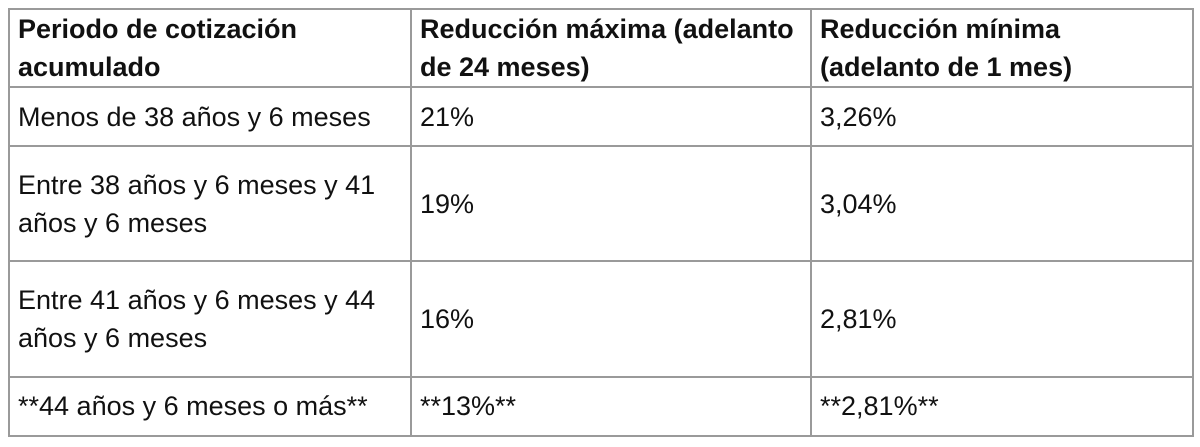 This screenshot has width=1200, height=447. What do you see at coordinates (1002, 406) in the screenshot?
I see `table-cell: **2,81%**` at bounding box center [1002, 406].